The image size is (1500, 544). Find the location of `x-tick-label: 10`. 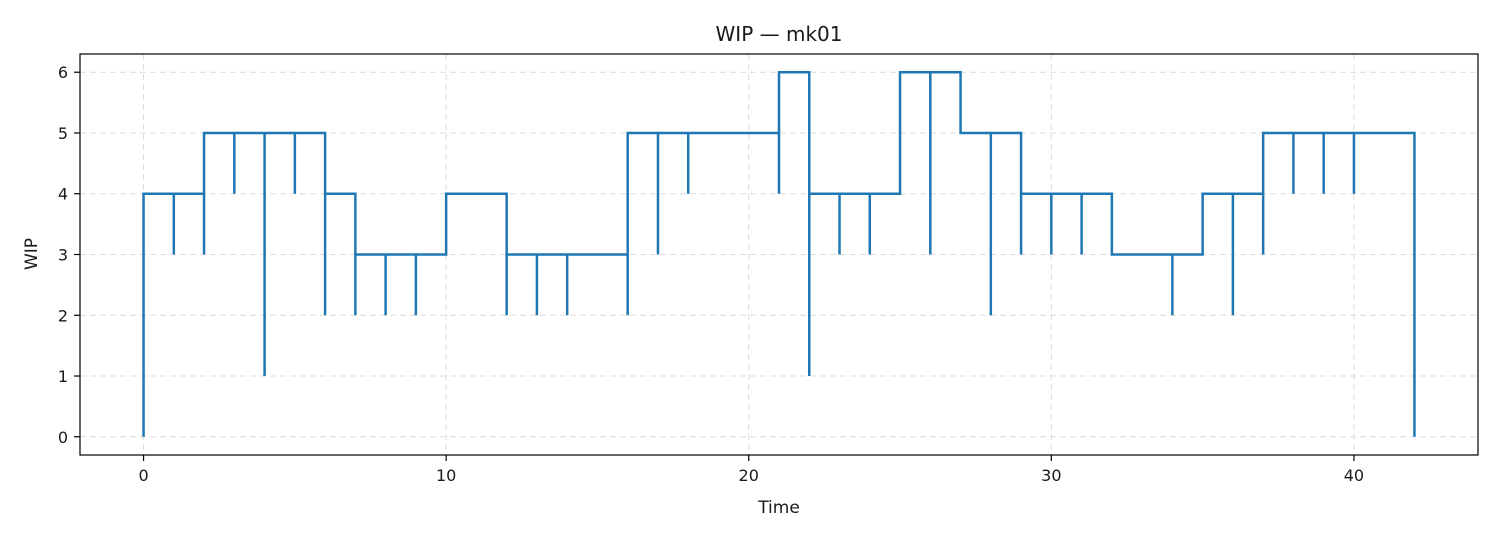

x-tick-label: 10 is located at coordinates (446, 475).